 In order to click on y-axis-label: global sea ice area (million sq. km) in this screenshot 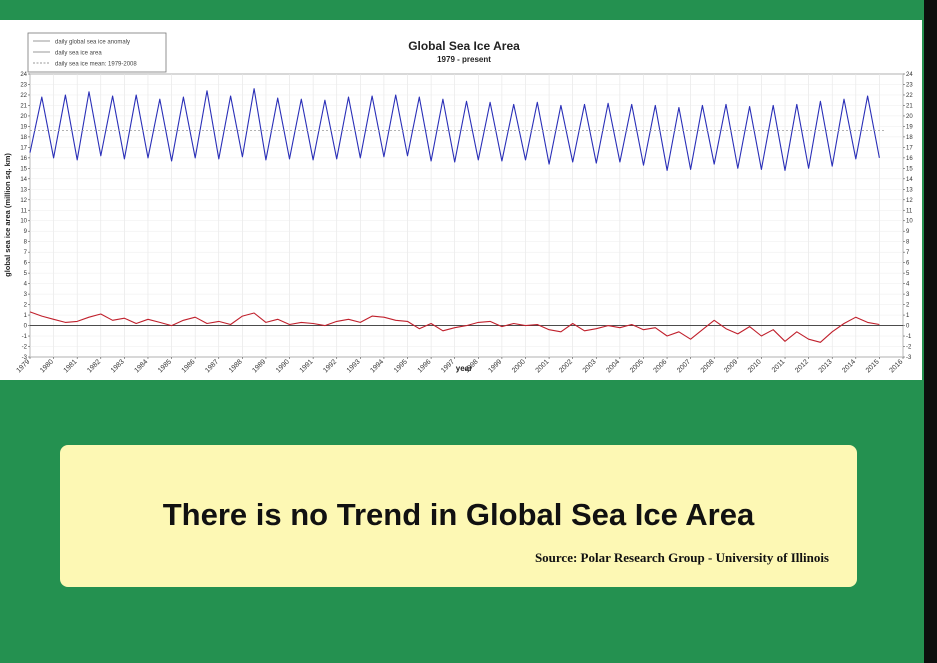, I will do `click(7, 215)`.